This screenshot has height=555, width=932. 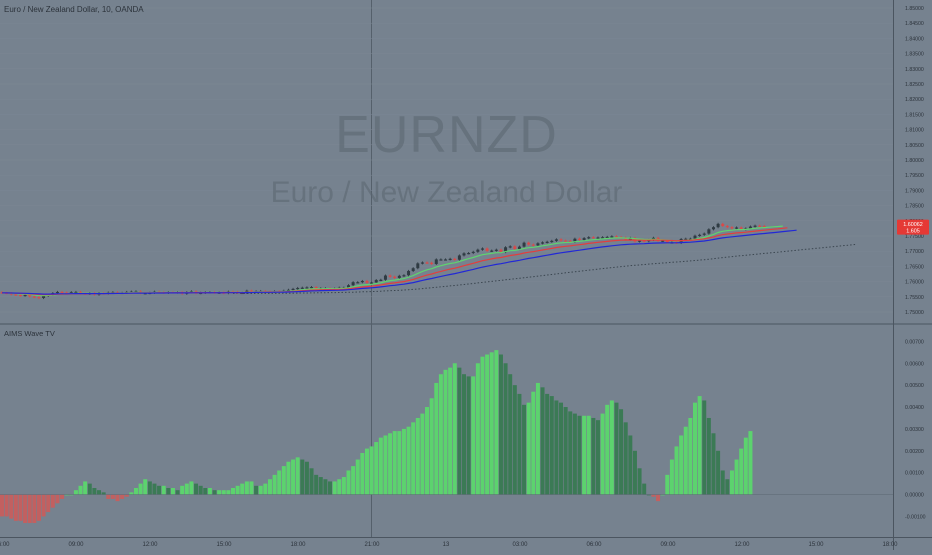 I want to click on chart-title: Euro / New Zealand Dollar, 10, OANDA, so click(x=74, y=9).